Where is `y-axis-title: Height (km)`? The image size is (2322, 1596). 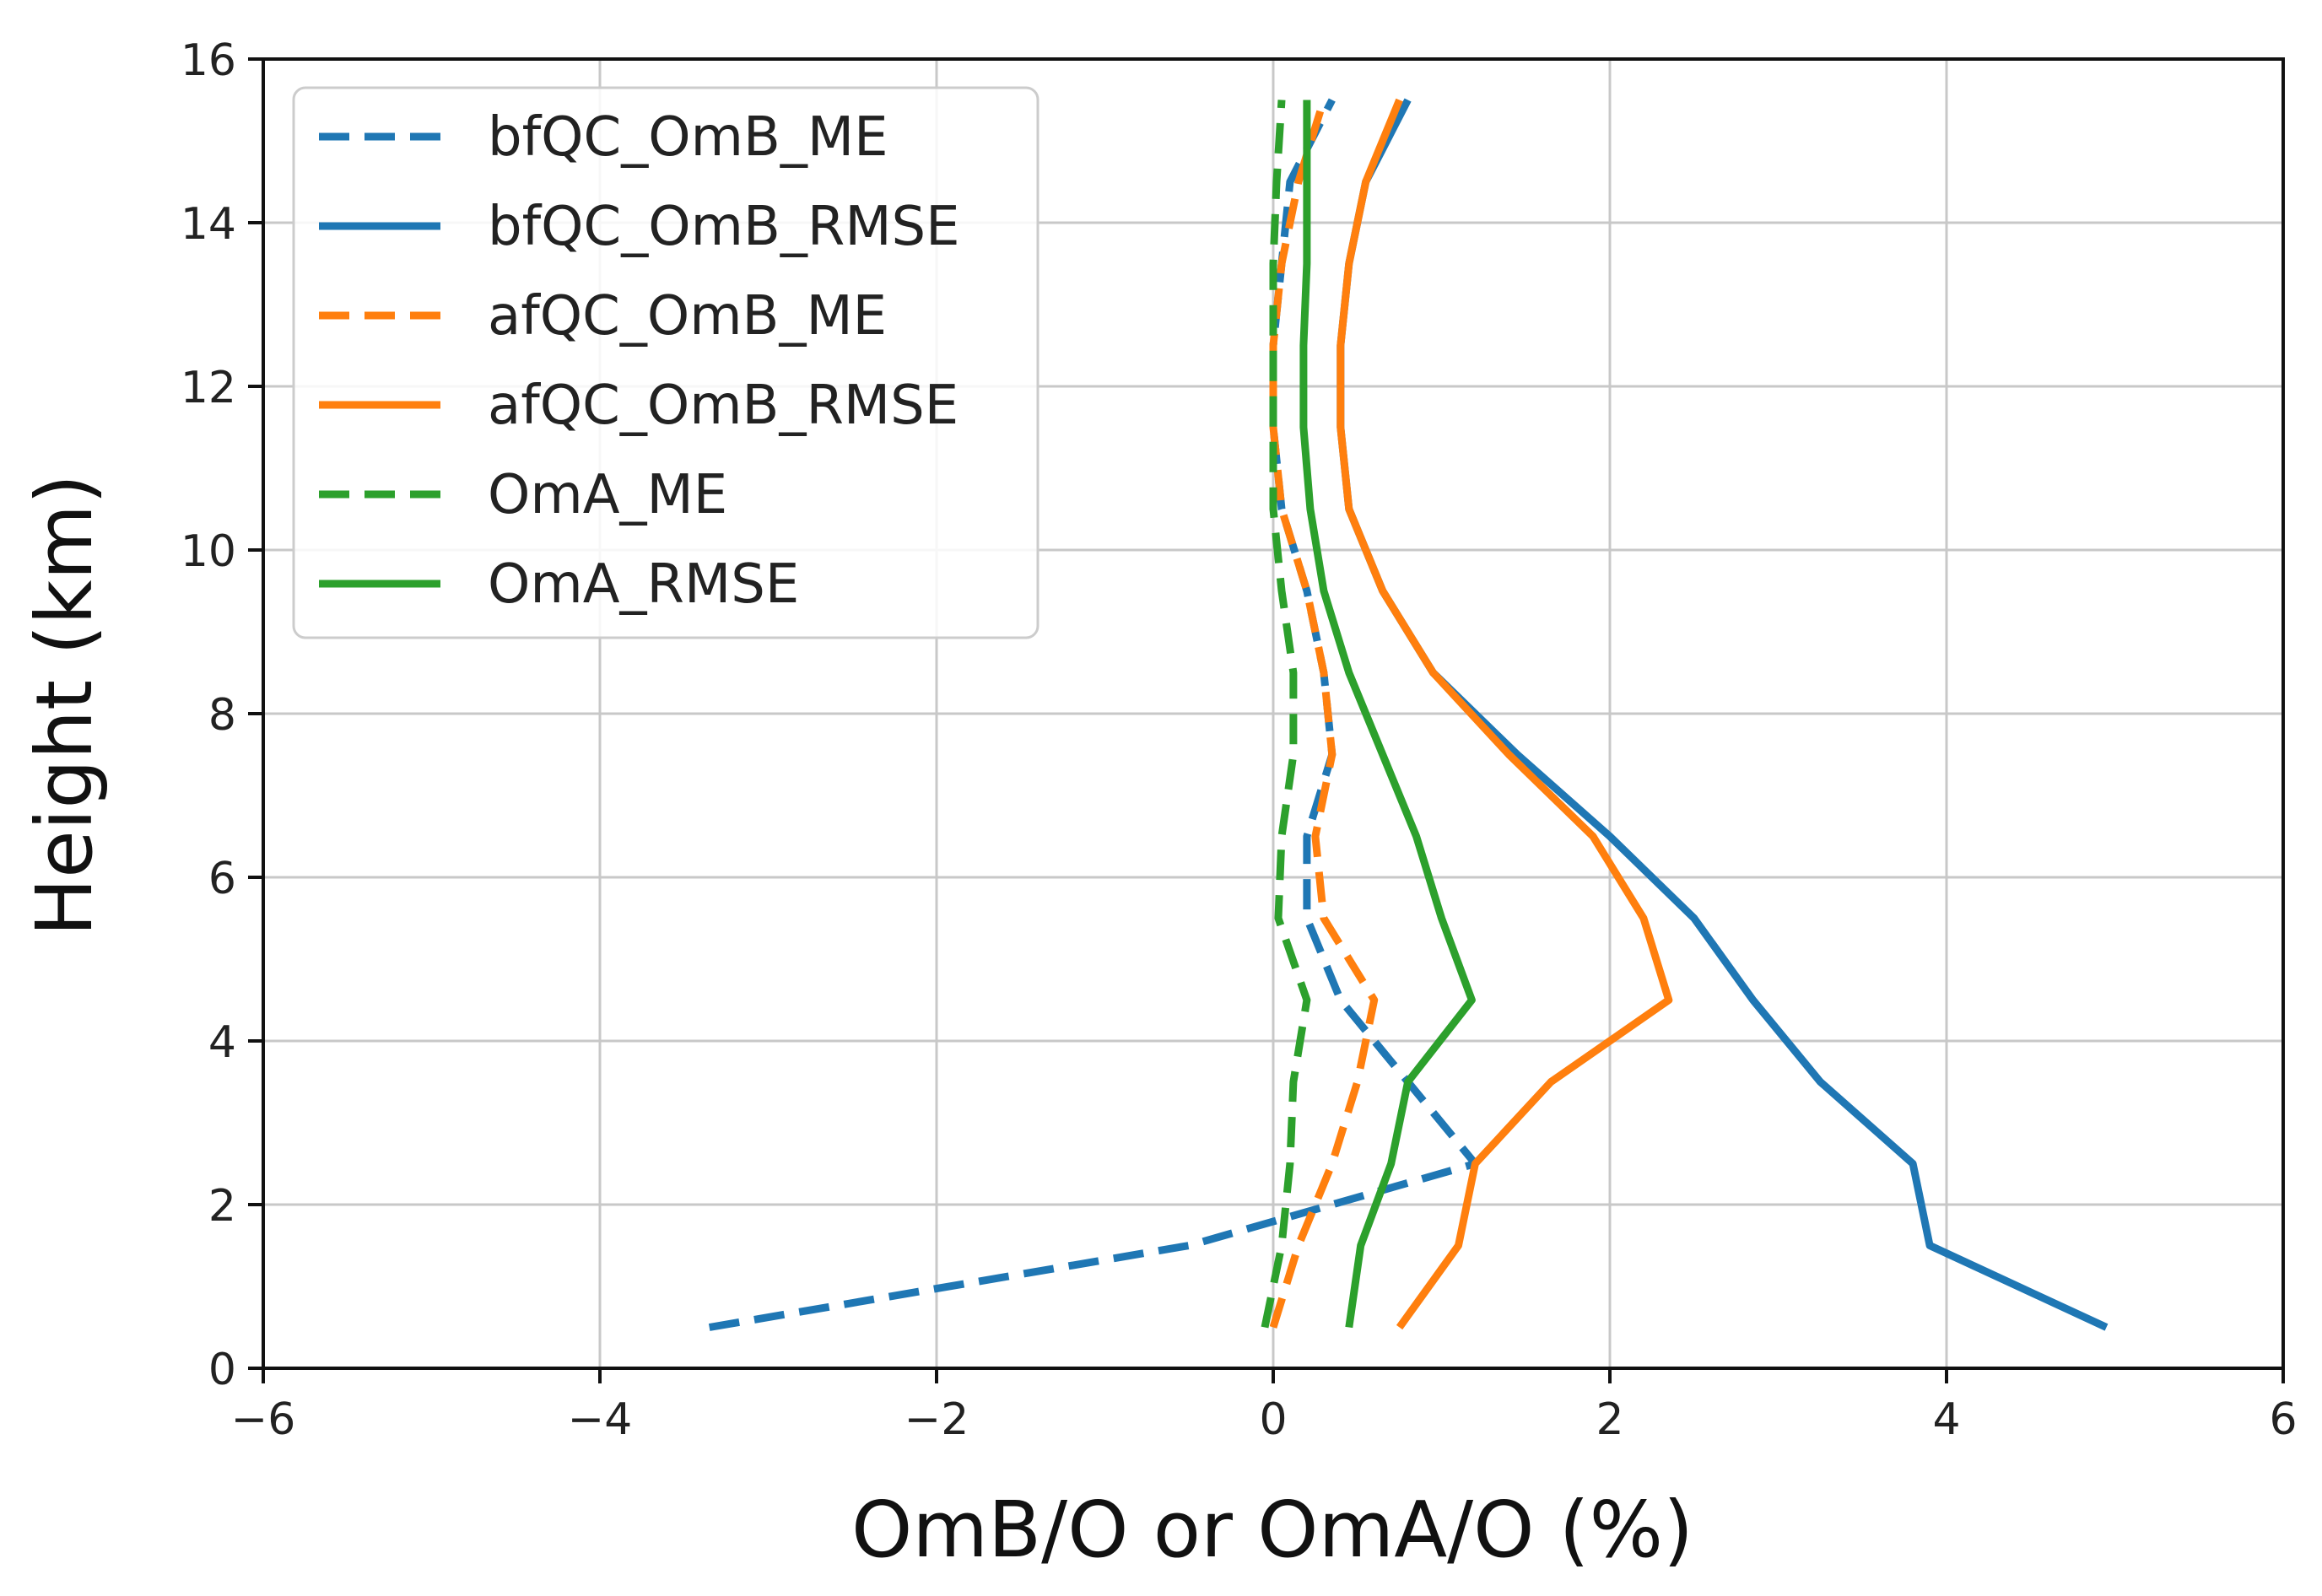
y-axis-title: Height (km) is located at coordinates (64, 705).